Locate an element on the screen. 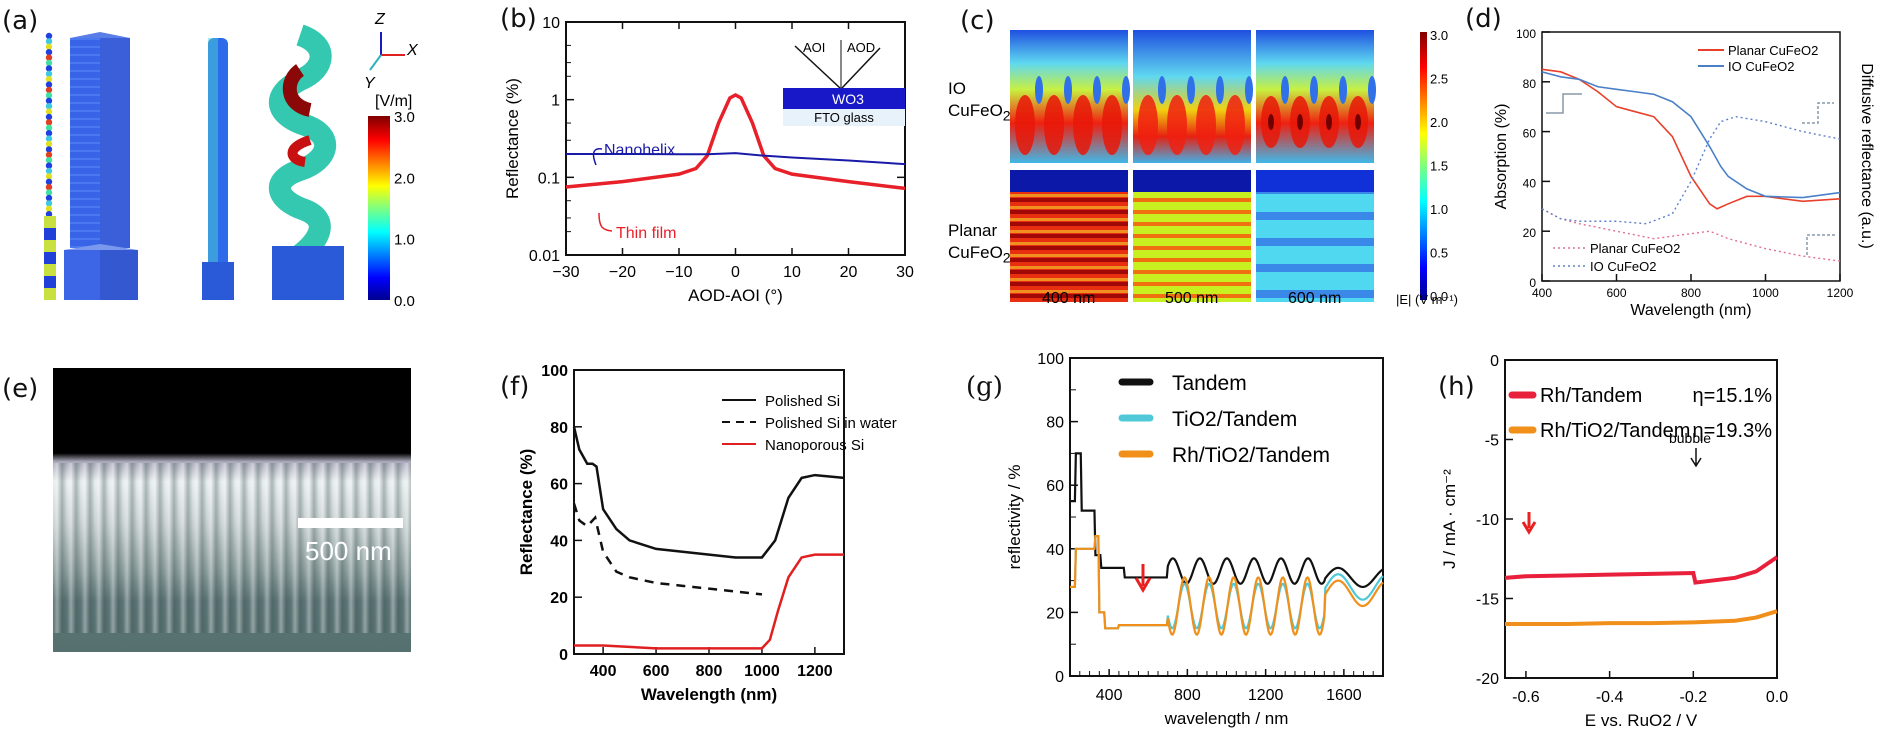  left-axis-arrow-icon is located at coordinates (1564, 103).